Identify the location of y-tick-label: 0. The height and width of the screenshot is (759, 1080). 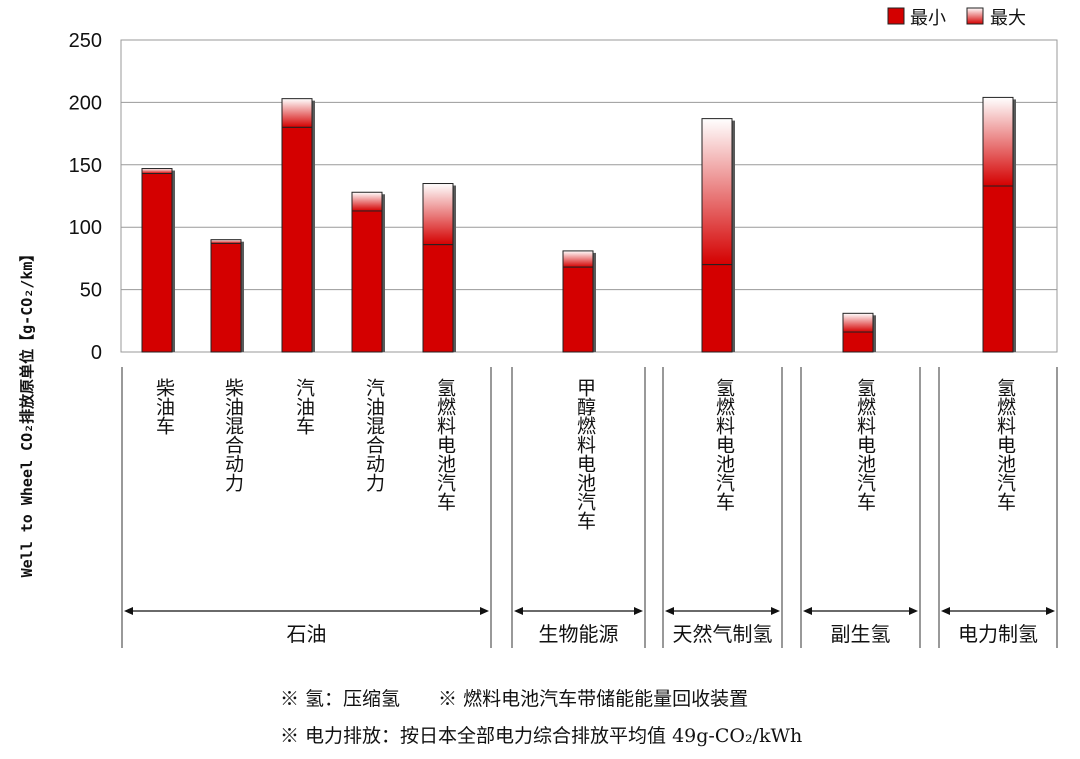
(96, 353).